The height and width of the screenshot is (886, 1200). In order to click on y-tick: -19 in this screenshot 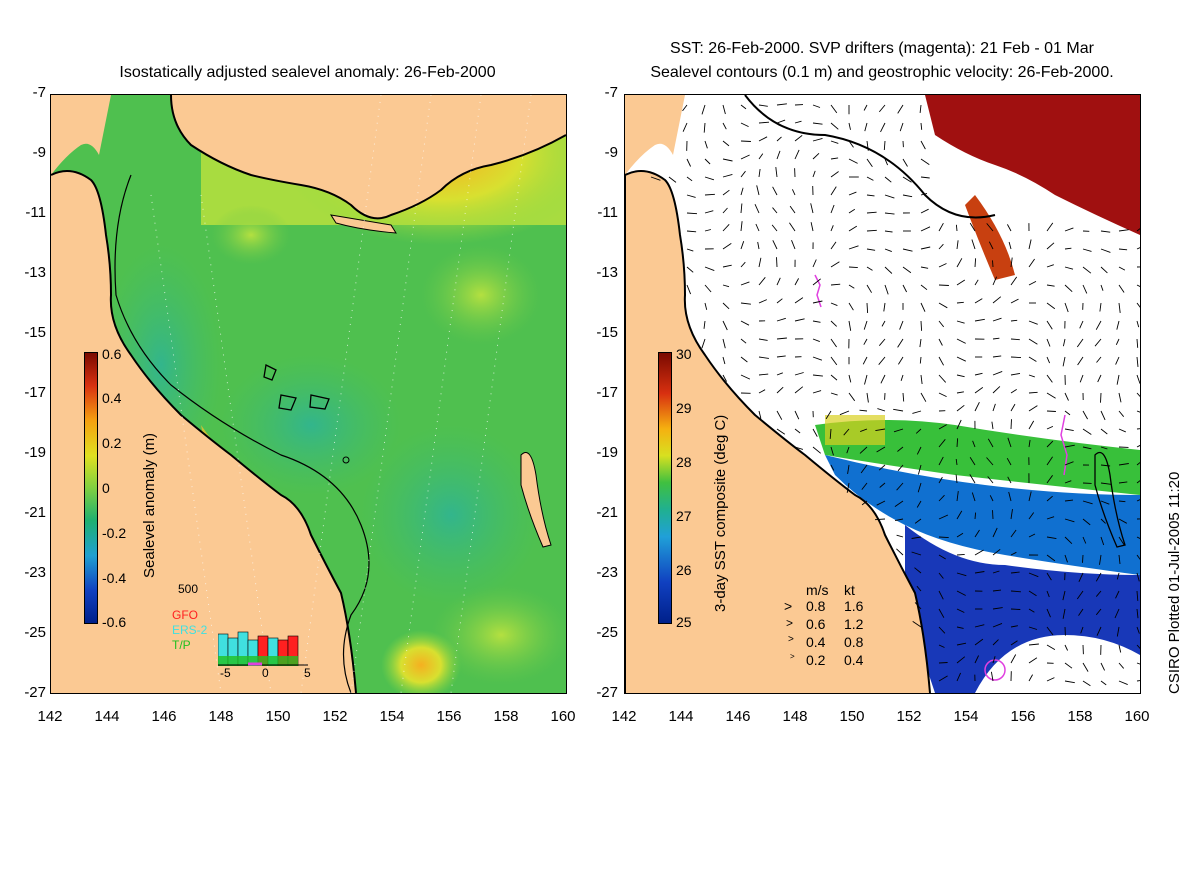, I will do `click(23, 452)`.